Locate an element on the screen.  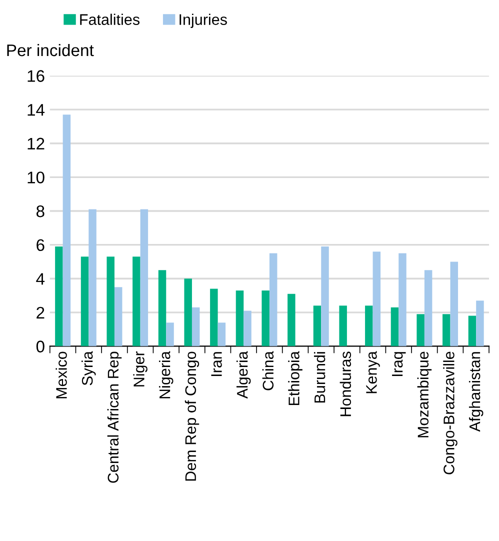
x-tick-label: Nigeria is located at coordinates (166, 374).